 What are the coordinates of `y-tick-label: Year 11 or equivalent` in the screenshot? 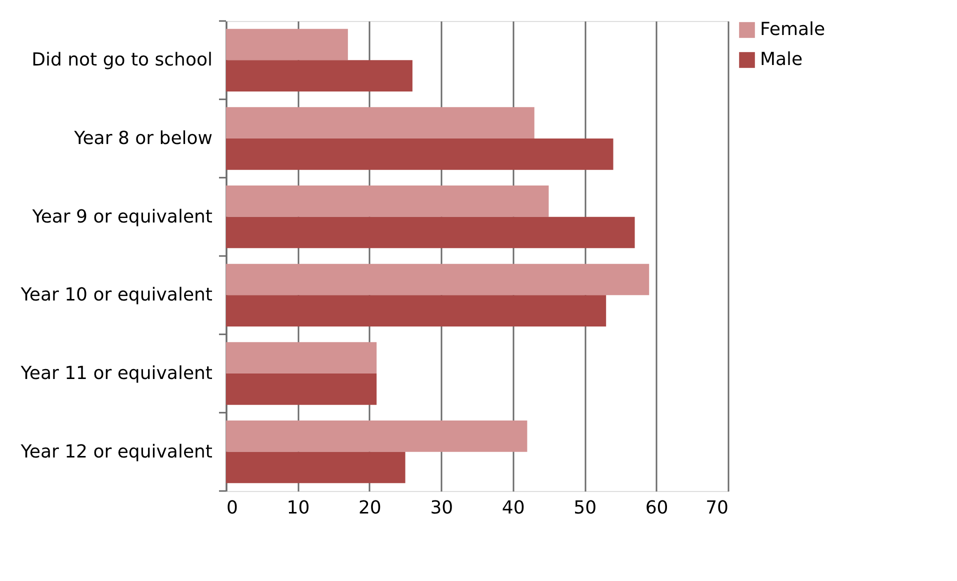 It's located at (116, 373).